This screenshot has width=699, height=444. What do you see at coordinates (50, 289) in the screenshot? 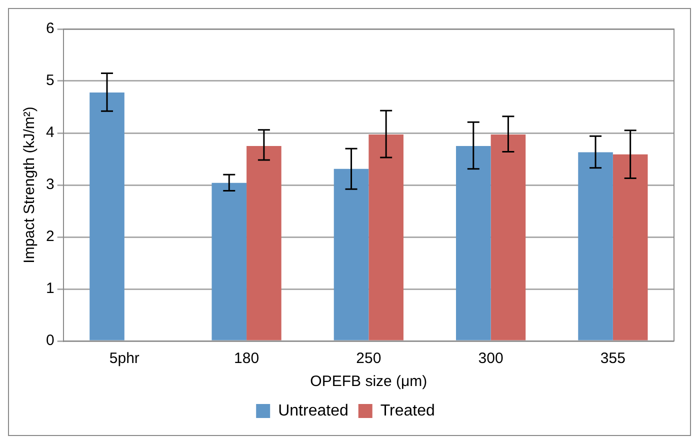
I see `y-tick-label: 1` at bounding box center [50, 289].